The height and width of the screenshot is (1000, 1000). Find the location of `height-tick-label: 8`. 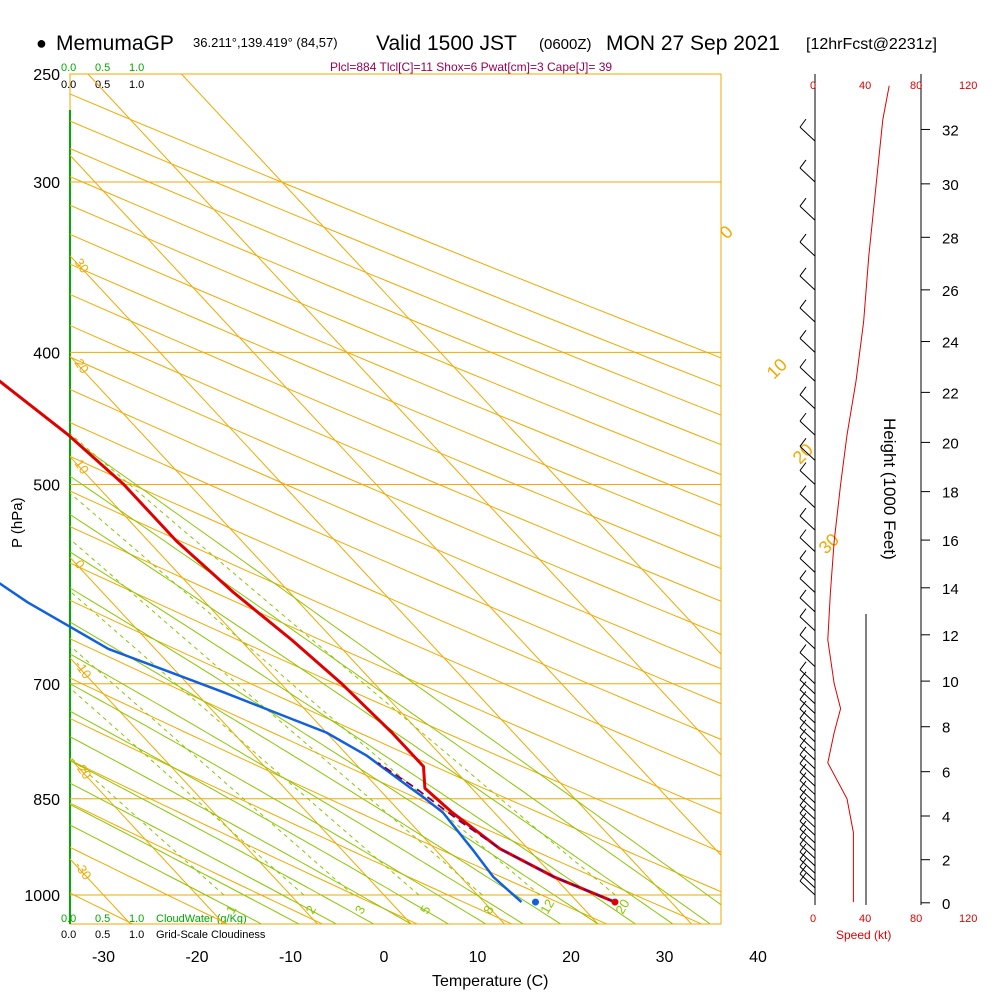

height-tick-label: 8 is located at coordinates (946, 728).